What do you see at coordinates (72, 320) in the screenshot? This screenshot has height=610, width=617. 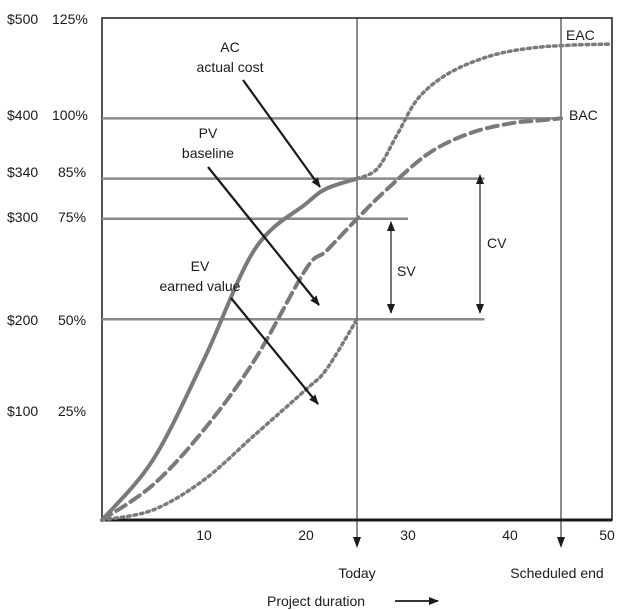 I see `y-tick-percent-50: 50%` at bounding box center [72, 320].